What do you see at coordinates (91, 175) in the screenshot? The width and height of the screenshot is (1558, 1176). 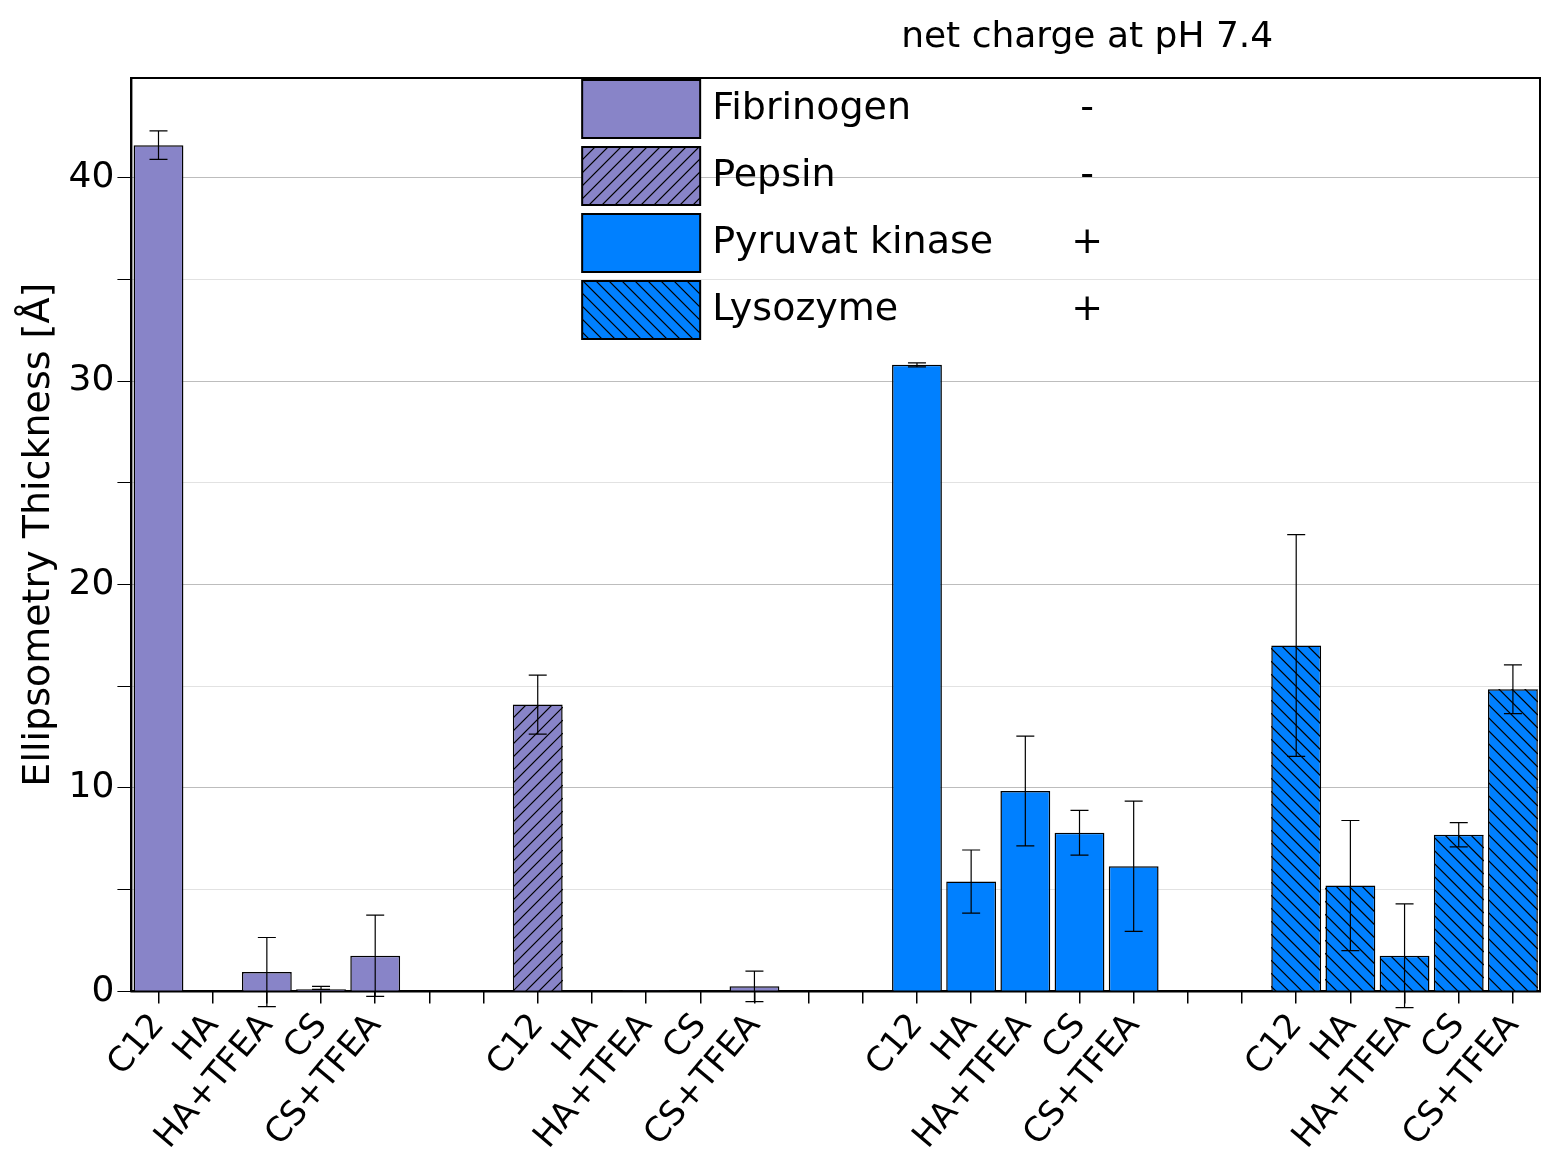 I see `y-tick-label: 40` at bounding box center [91, 175].